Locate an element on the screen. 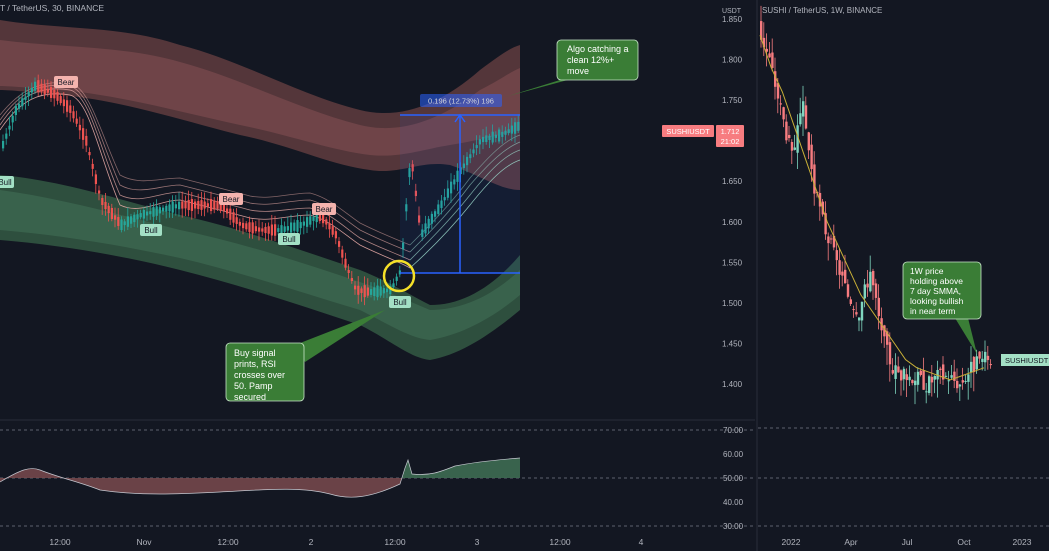 The height and width of the screenshot is (551, 1049). right-y-tick: 1.500 is located at coordinates (732, 303).